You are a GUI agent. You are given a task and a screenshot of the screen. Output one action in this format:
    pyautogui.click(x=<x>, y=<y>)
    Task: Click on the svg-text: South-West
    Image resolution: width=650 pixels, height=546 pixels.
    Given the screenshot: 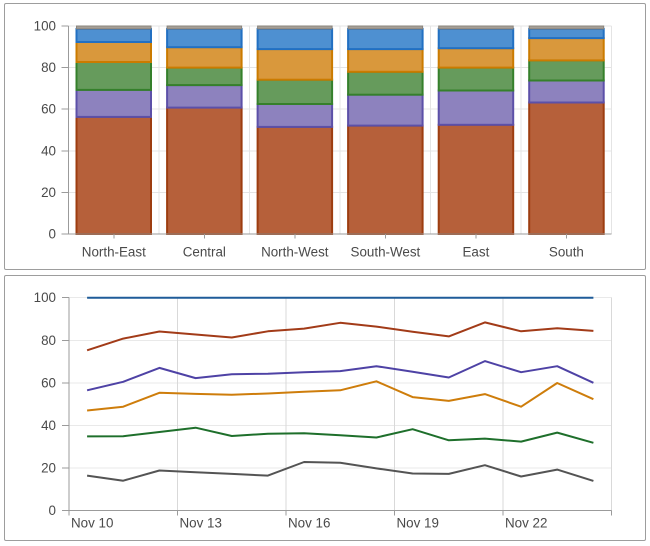 What is the action you would take?
    pyautogui.click(x=386, y=252)
    